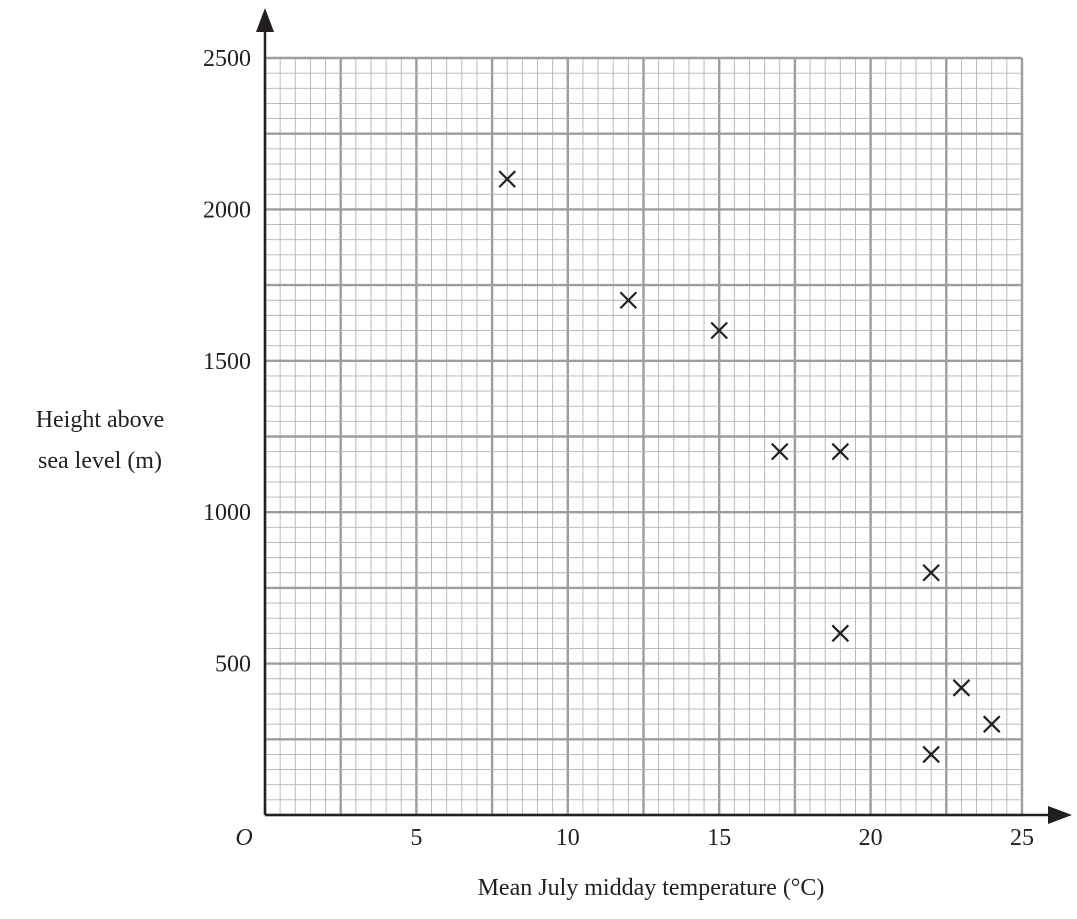  Describe the element at coordinates (1060, 815) in the screenshot. I see `x-axis-arrow-icon` at that location.